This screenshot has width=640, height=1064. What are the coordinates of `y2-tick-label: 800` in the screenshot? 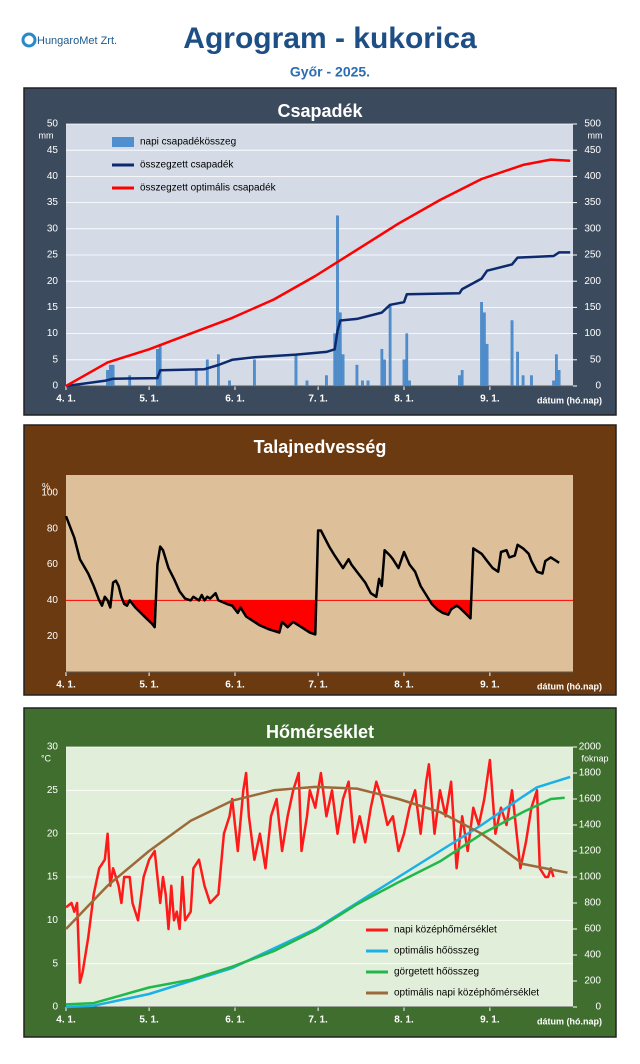 It's located at (592, 903).